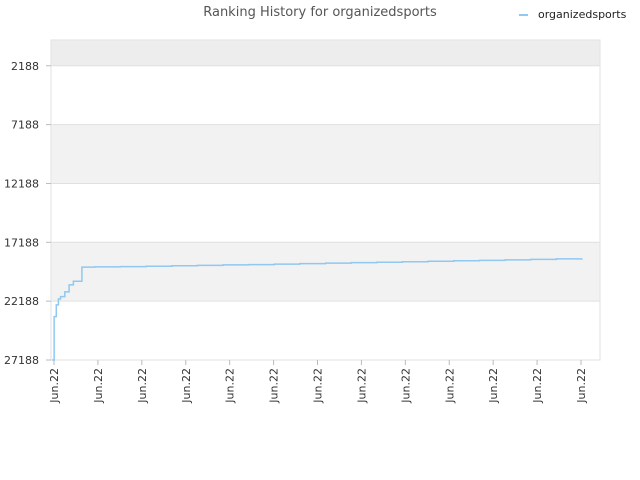 This screenshot has width=640, height=480. What do you see at coordinates (582, 14) in the screenshot?
I see `legend-label: organizedsports` at bounding box center [582, 14].